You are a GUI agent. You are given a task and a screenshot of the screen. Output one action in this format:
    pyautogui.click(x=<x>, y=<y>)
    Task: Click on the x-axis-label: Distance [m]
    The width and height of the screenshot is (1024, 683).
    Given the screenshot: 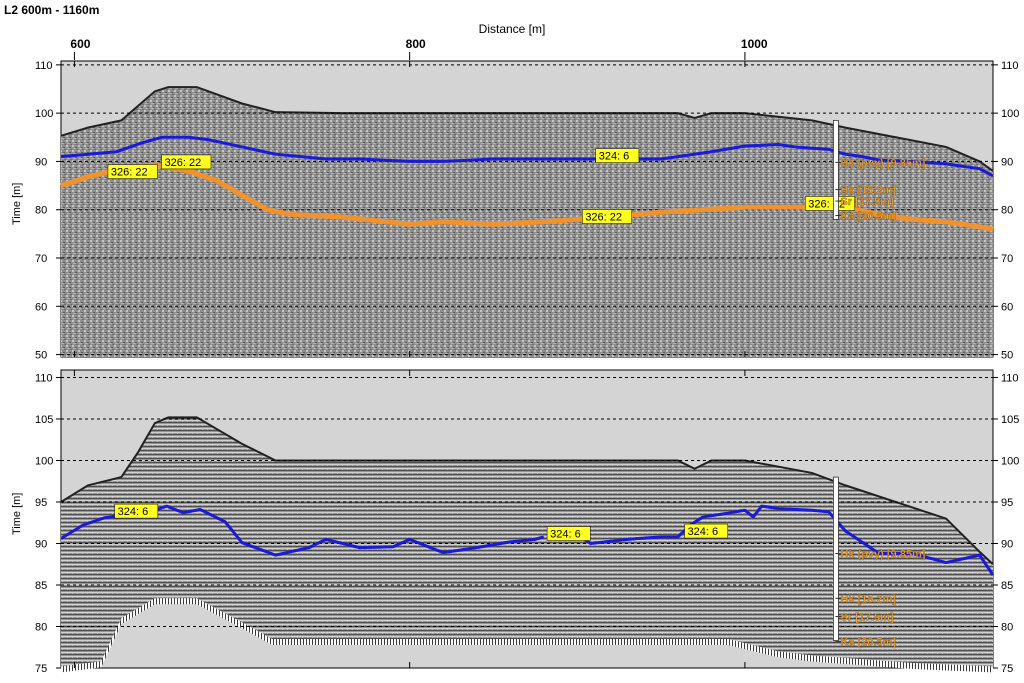 What is the action you would take?
    pyautogui.click(x=512, y=29)
    